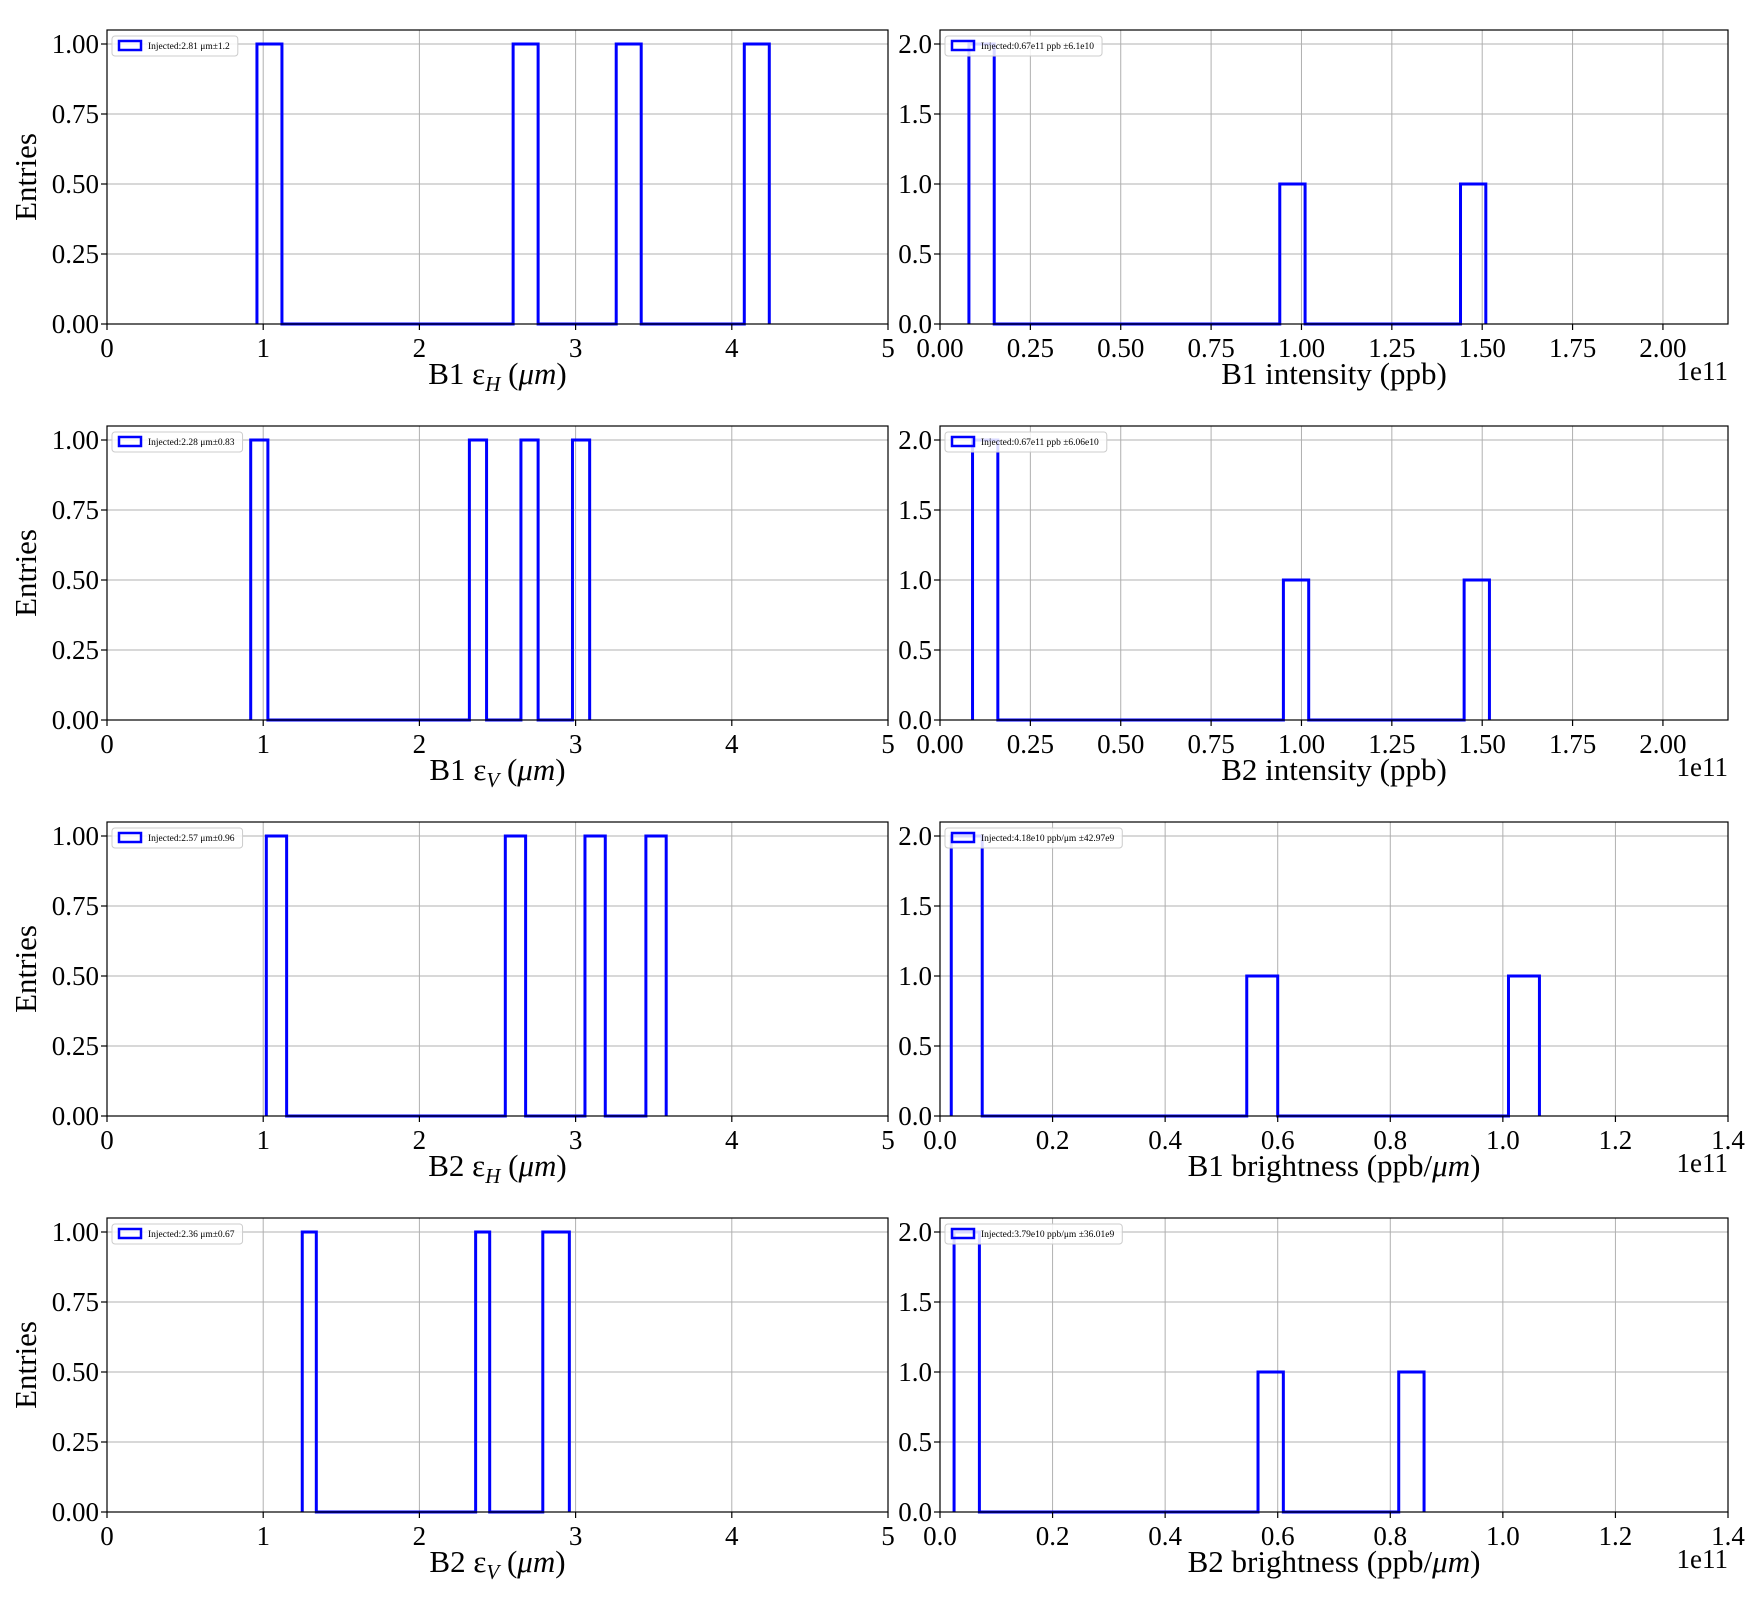  What do you see at coordinates (1572, 348) in the screenshot?
I see `x-tick-label: 1.75` at bounding box center [1572, 348].